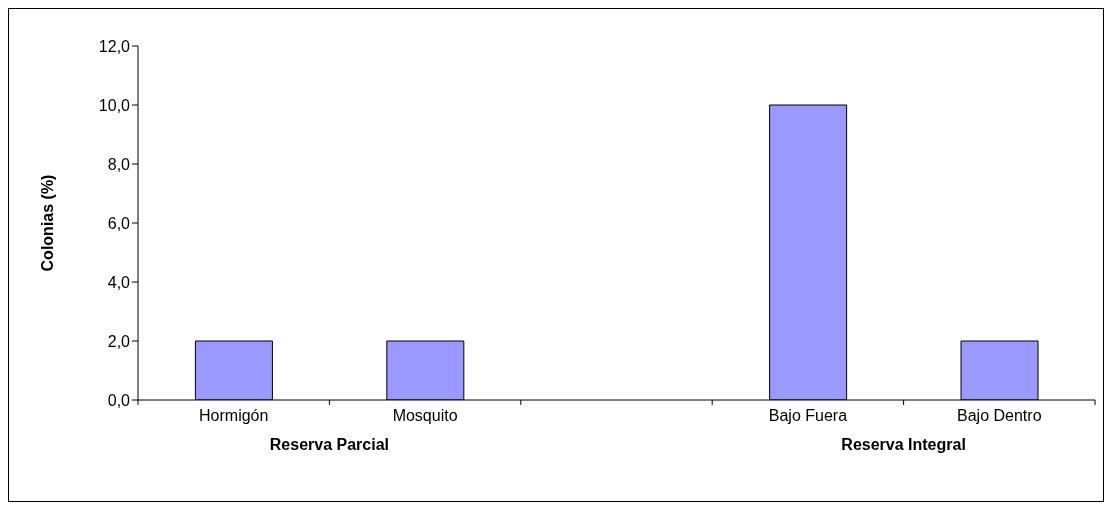 This screenshot has height=510, width=1112. What do you see at coordinates (114, 105) in the screenshot?
I see `y-tick-label: 10,0` at bounding box center [114, 105].